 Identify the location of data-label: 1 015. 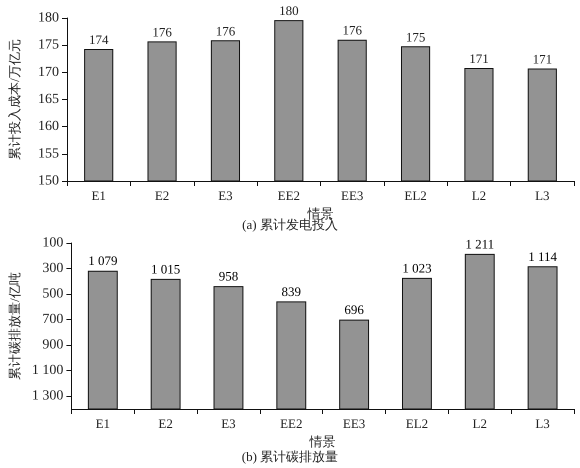
(165, 268).